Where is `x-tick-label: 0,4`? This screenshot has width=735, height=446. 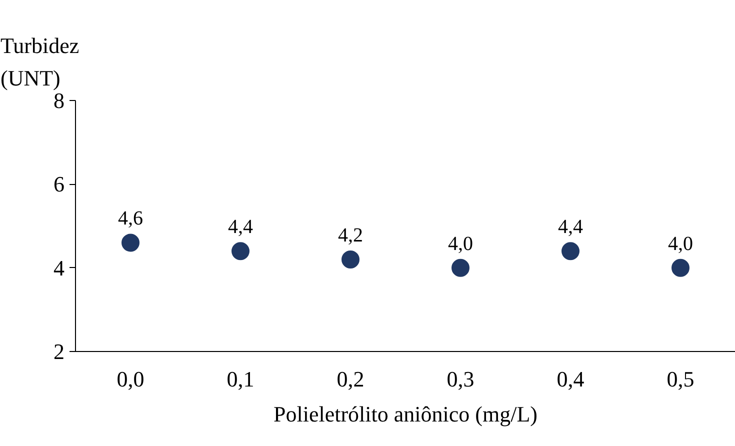 x-tick-label: 0,4 is located at coordinates (570, 379).